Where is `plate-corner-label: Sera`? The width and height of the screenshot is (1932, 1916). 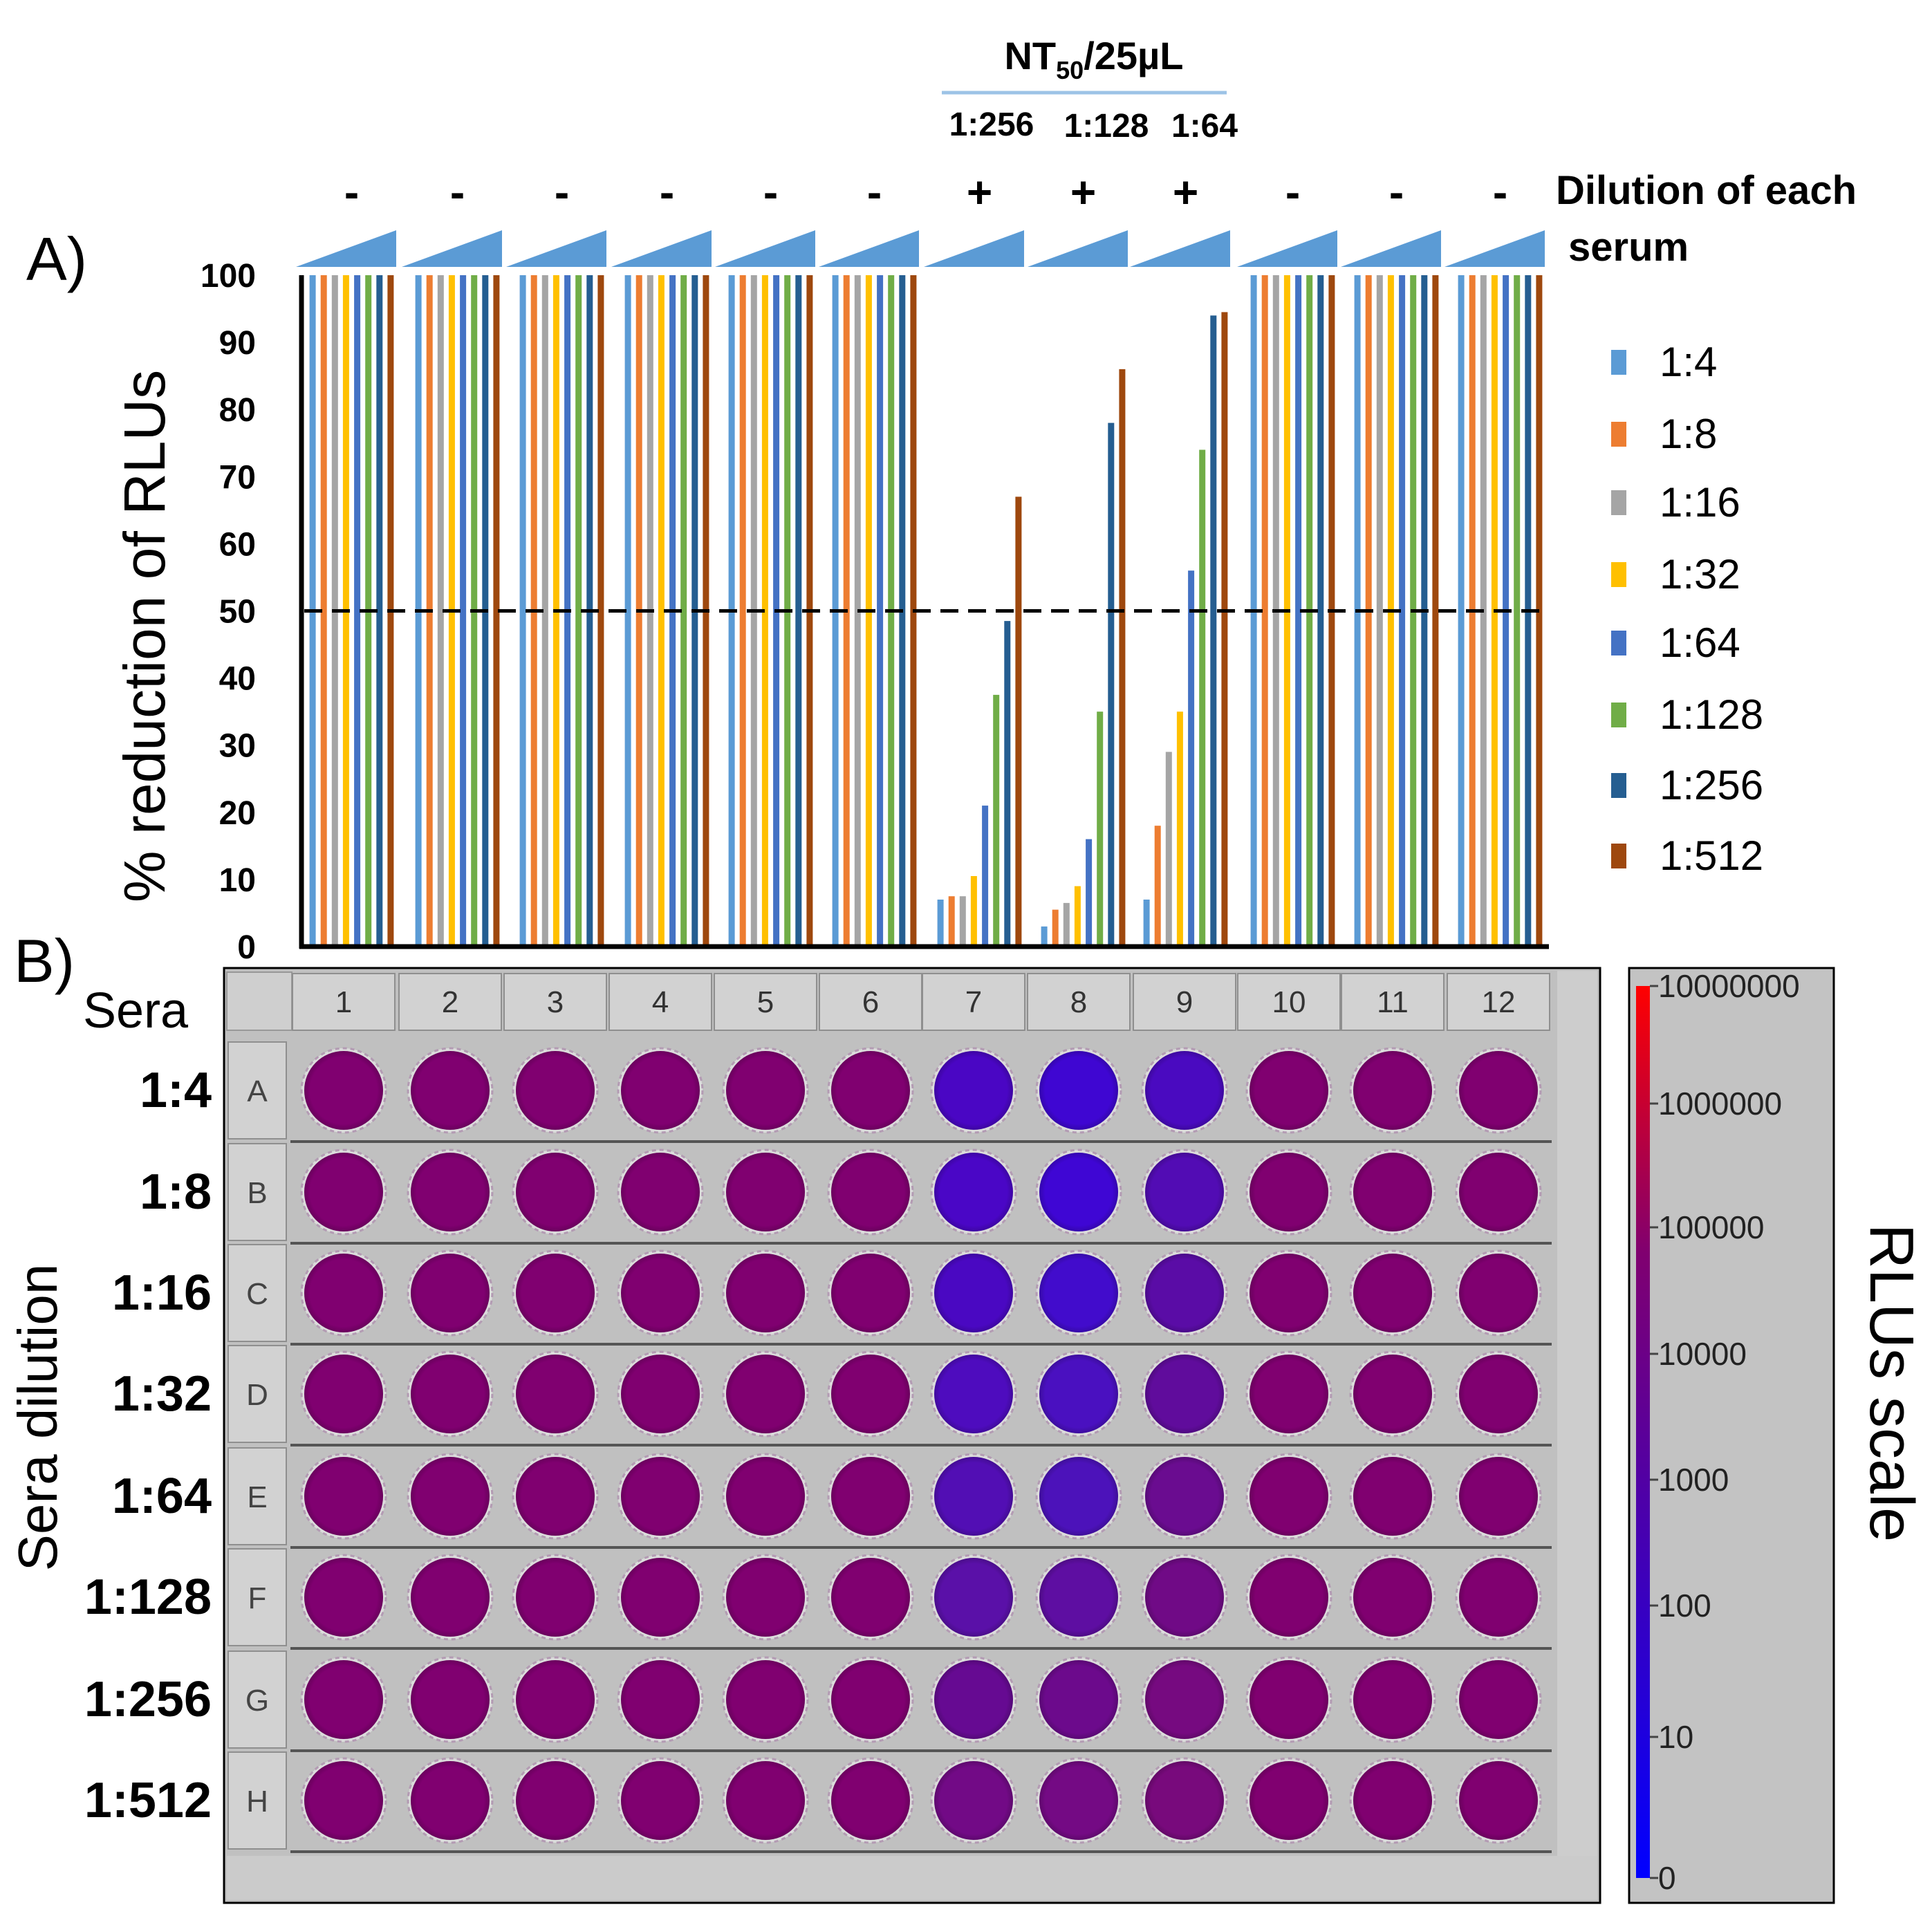
plate-corner-label: Sera is located at coordinates (136, 1011).